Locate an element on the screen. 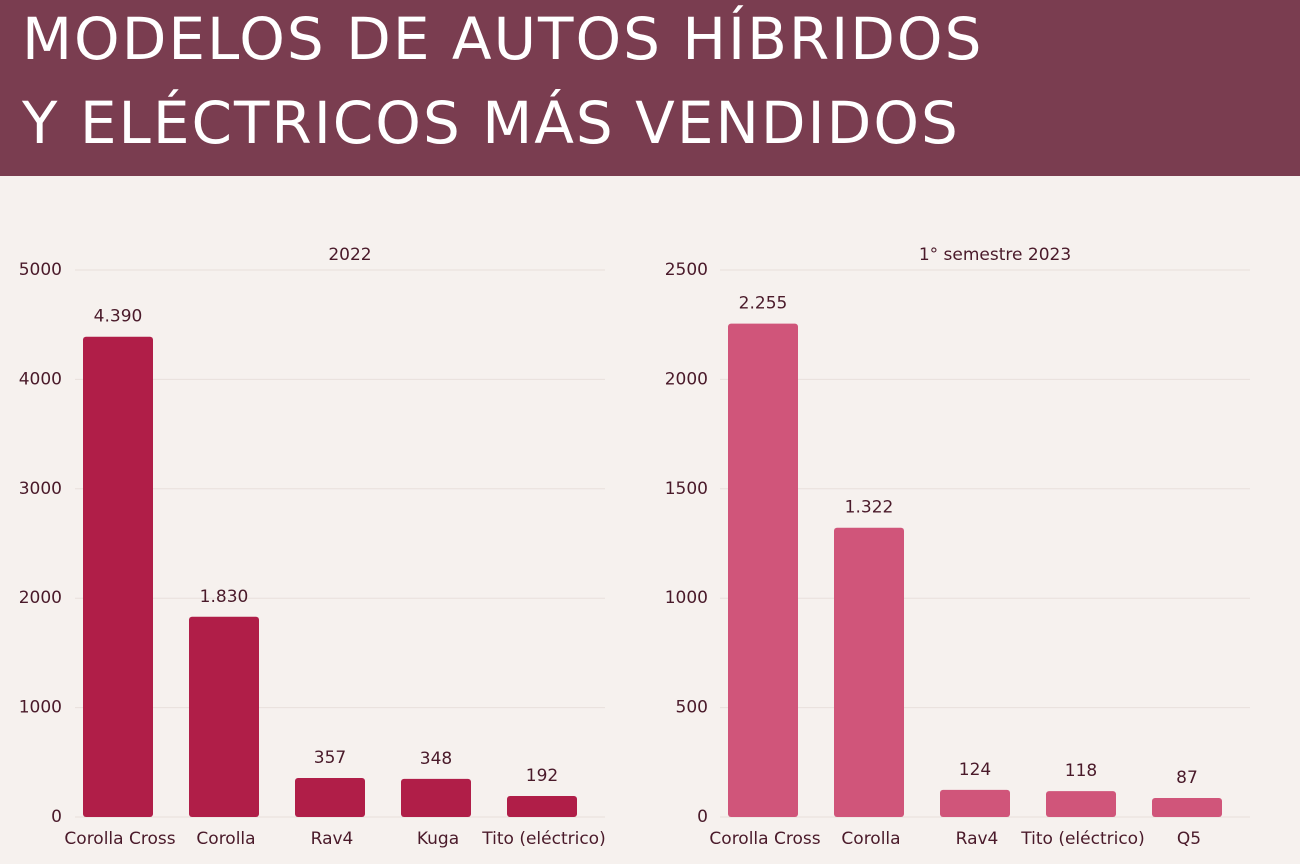  value-label: 124 is located at coordinates (975, 770).